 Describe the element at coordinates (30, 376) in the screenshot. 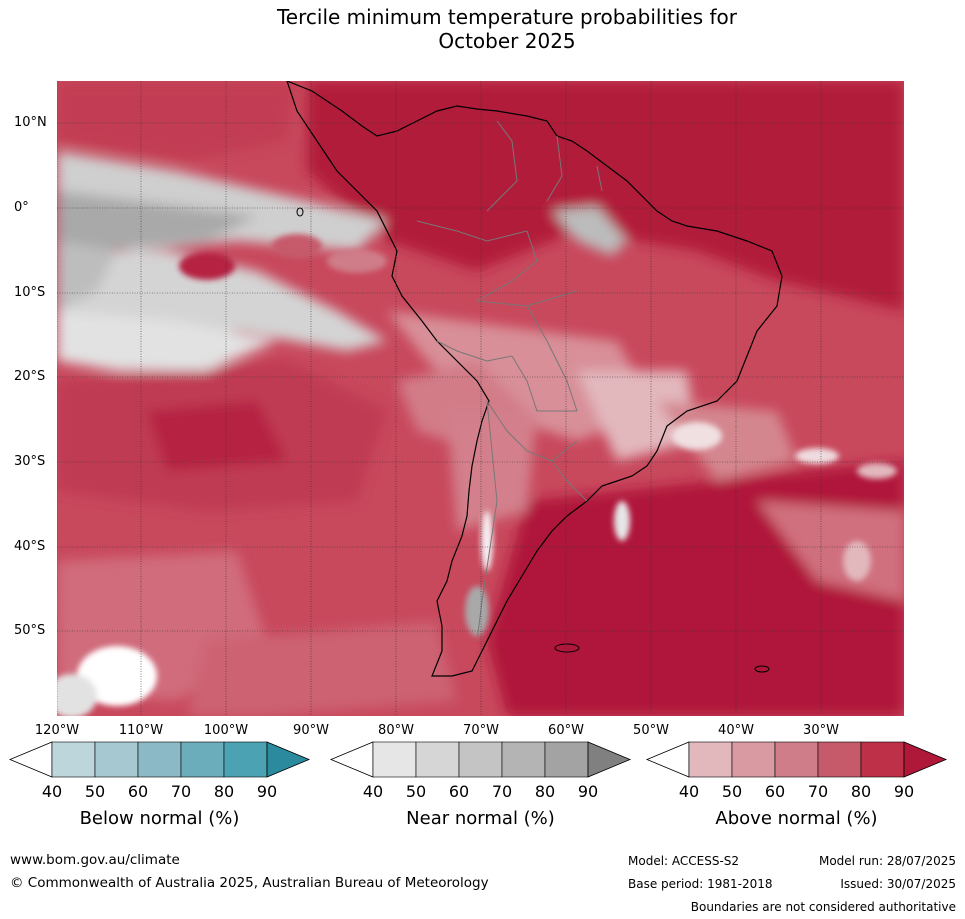

I see `latitude-label: 20°S` at that location.